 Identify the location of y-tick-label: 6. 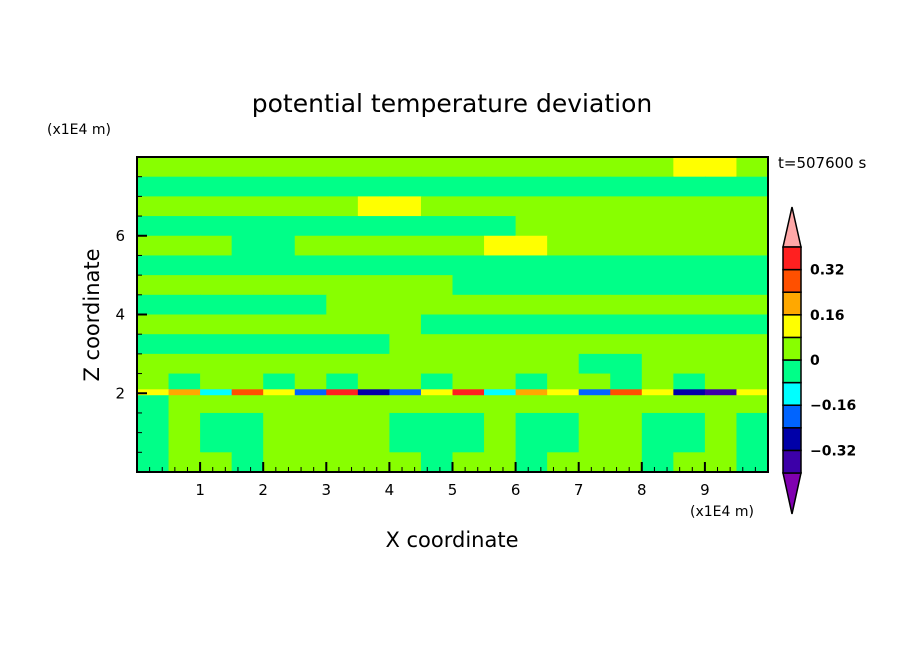
(120, 236).